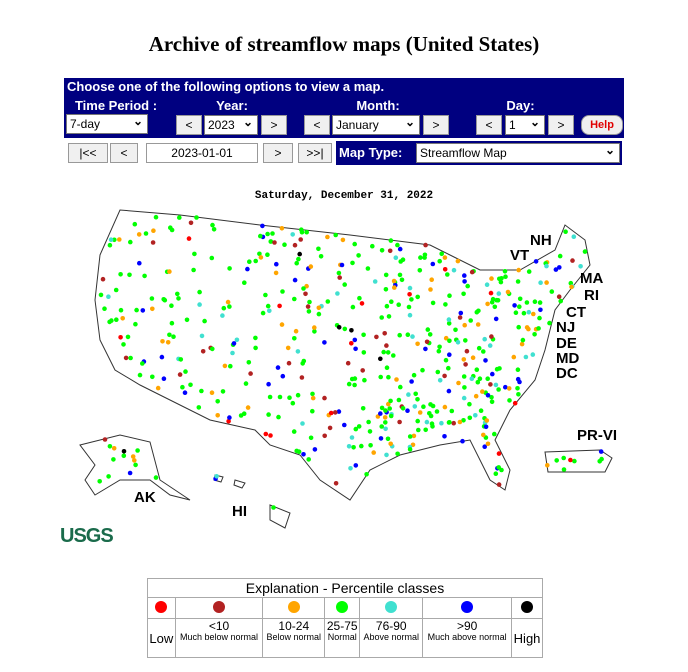 This screenshot has width=688, height=672. Describe the element at coordinates (315, 153) in the screenshot. I see `button: >>|` at that location.